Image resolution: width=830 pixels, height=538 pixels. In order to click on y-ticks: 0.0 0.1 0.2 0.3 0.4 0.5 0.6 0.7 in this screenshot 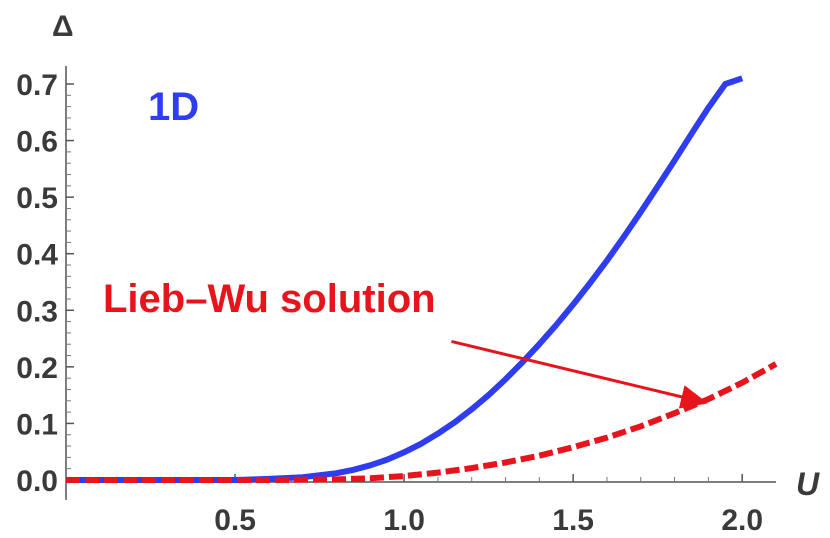, I will do `click(45, 283)`.